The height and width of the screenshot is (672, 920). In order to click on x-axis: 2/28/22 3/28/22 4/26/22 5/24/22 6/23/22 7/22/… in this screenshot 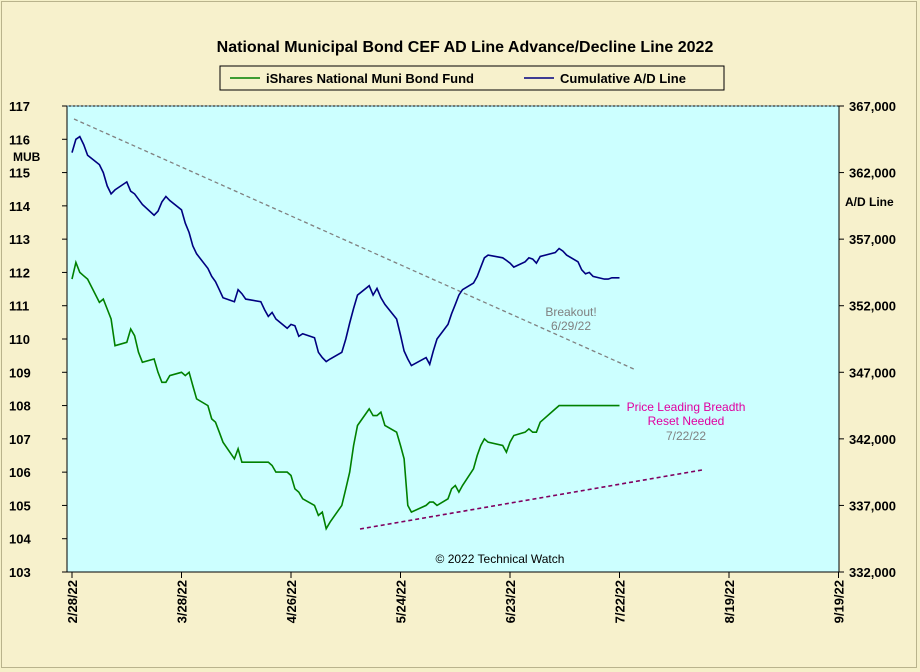, I will do `click(456, 597)`.